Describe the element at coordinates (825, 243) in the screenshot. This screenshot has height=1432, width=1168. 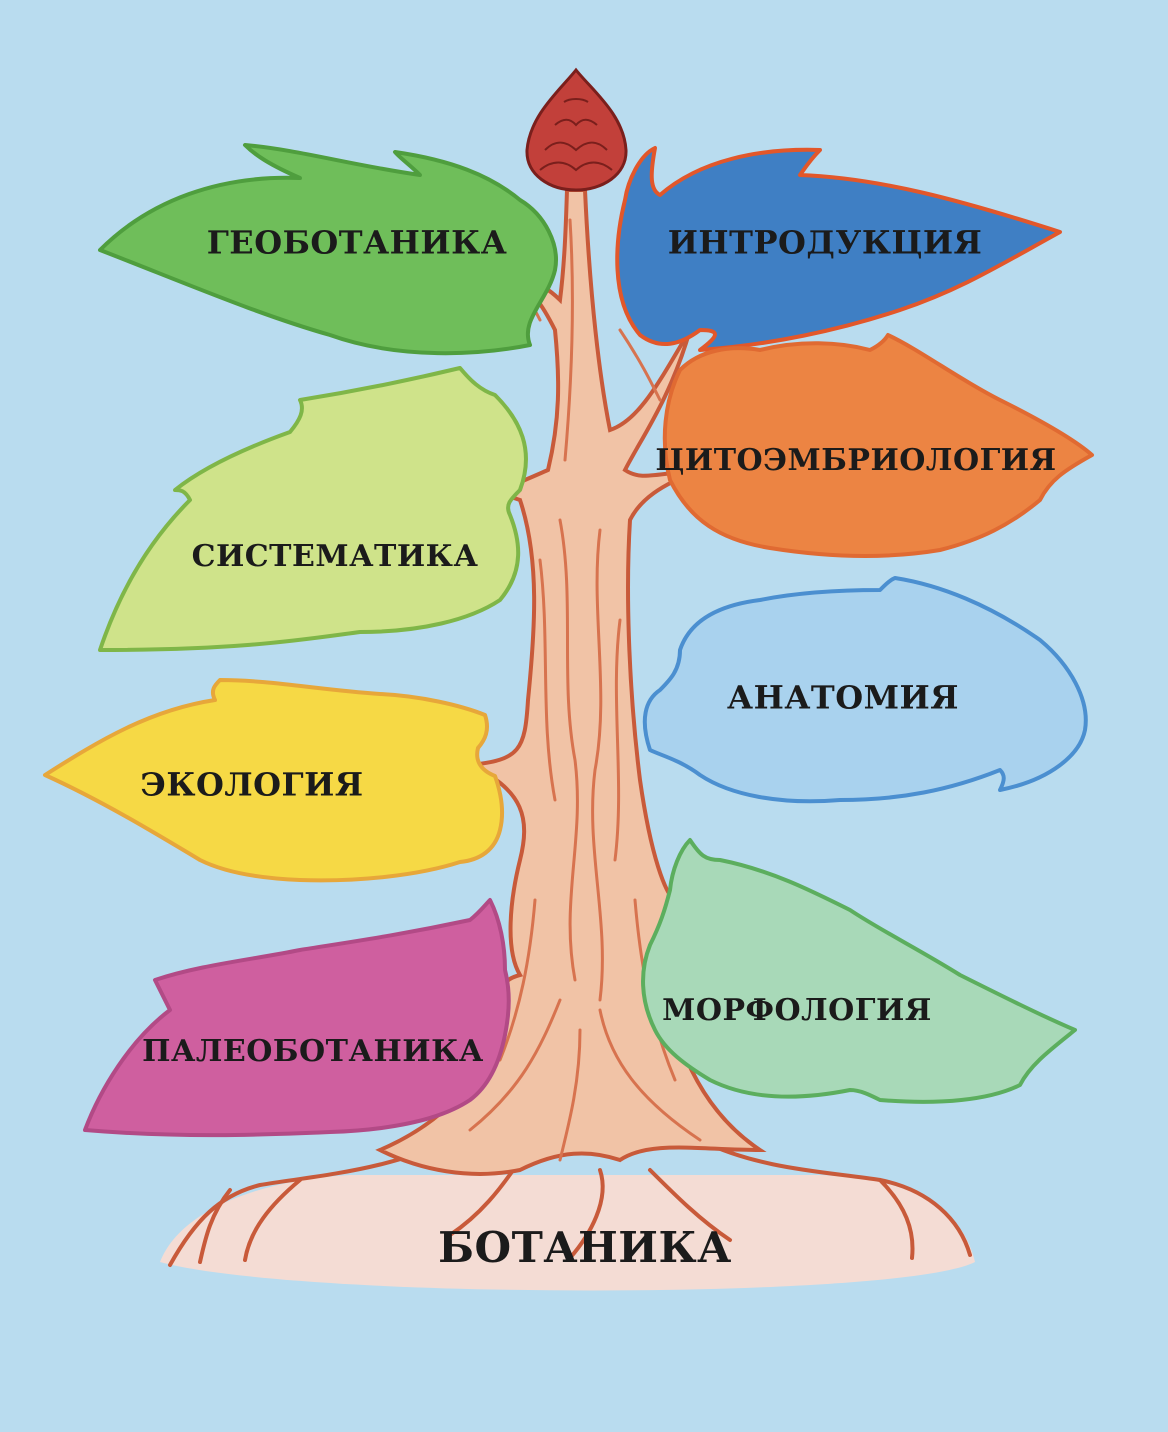
I see `leaf-label-introduktsiya: ИНТРОДУКЦИЯ` at that location.